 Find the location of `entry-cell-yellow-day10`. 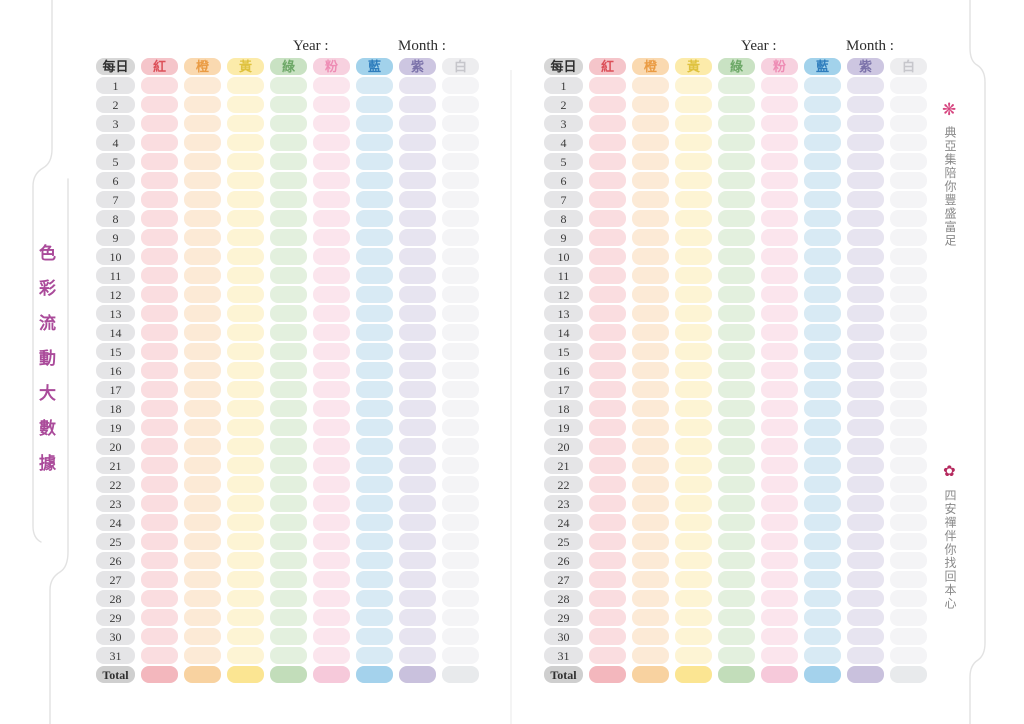

entry-cell-yellow-day10 is located at coordinates (693, 256).